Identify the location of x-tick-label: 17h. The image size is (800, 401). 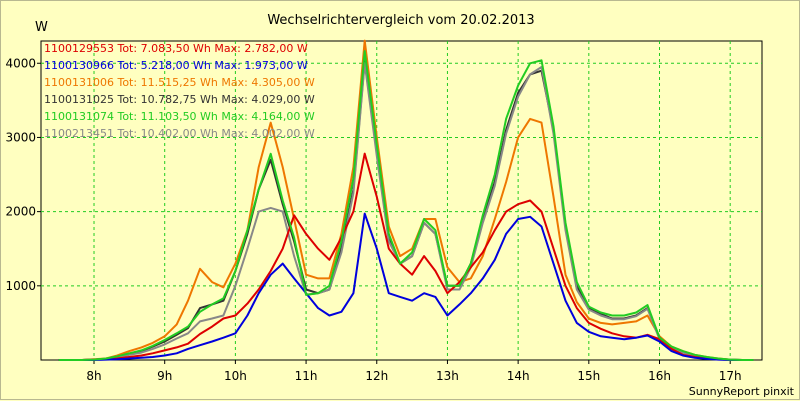
(730, 376).